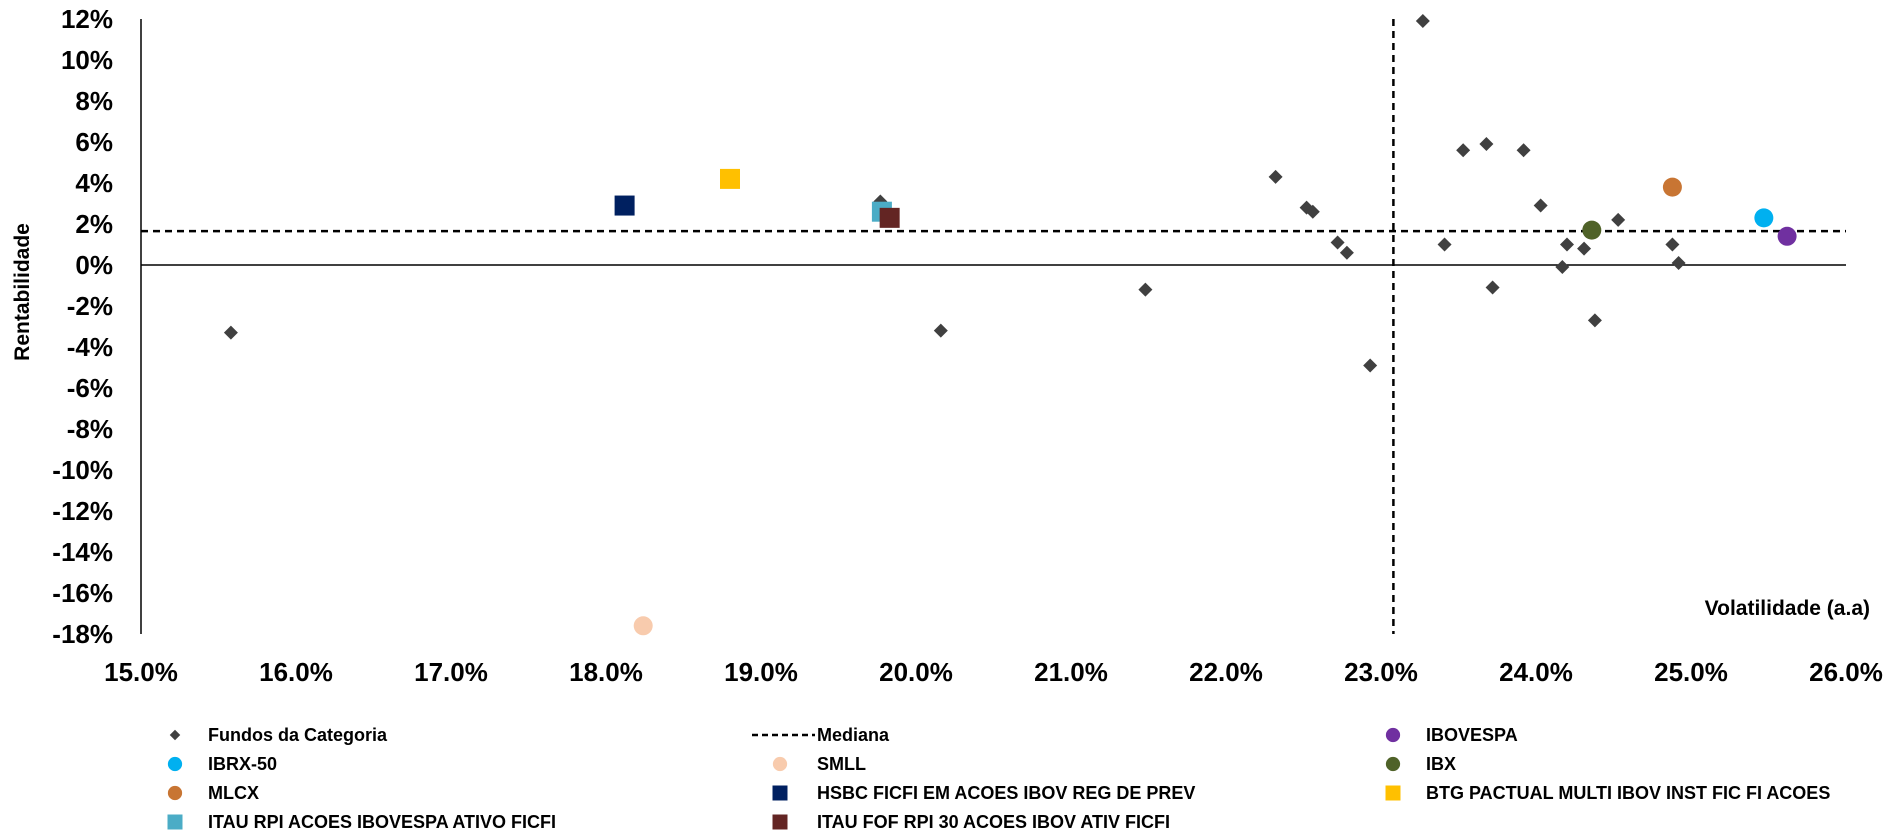 This screenshot has width=1891, height=830. What do you see at coordinates (1381, 672) in the screenshot?
I see `x-tick-label: 23.0%` at bounding box center [1381, 672].